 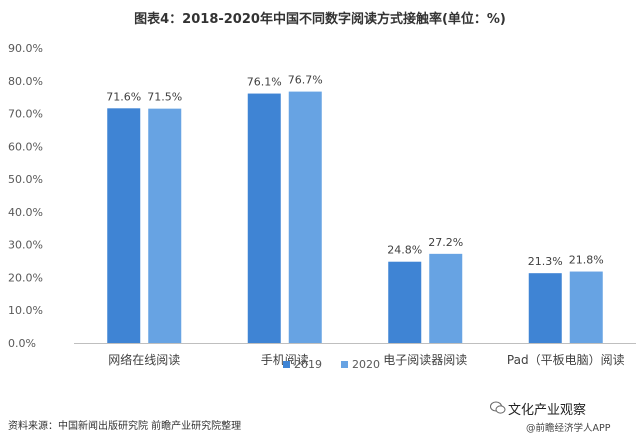 I want to click on y-tick-label: 40.0%, so click(x=25, y=212).